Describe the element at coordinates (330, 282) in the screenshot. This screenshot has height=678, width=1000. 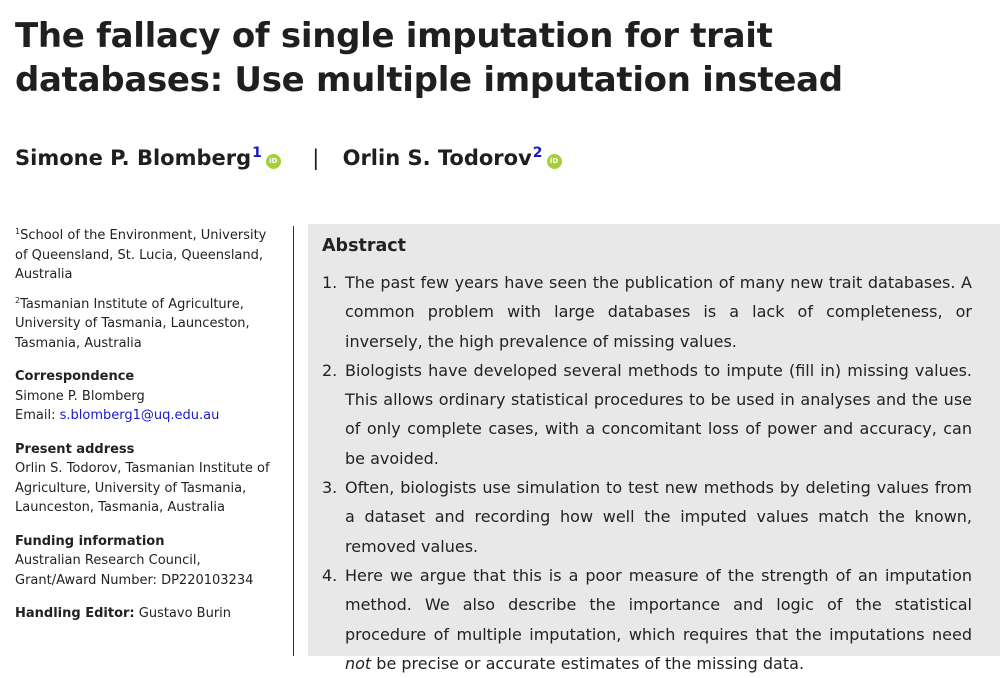
I see `abstract-item-number: 1.` at that location.